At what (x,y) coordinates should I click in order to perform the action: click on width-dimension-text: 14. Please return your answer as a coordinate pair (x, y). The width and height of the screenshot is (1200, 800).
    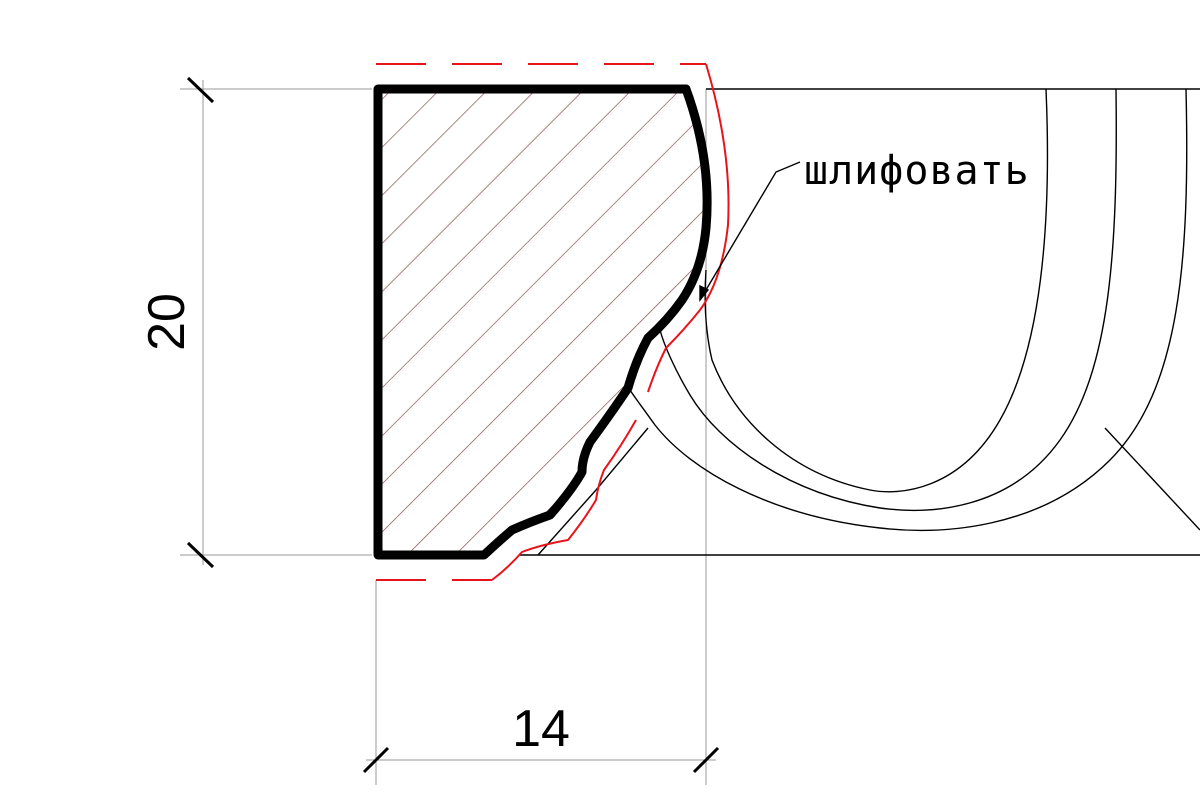
    Looking at the image, I should click on (541, 729).